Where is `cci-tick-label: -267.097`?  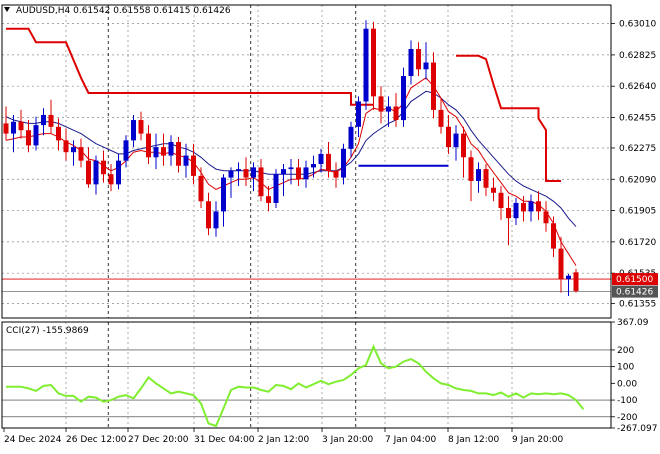
cci-tick-label: -267.097 is located at coordinates (637, 429).